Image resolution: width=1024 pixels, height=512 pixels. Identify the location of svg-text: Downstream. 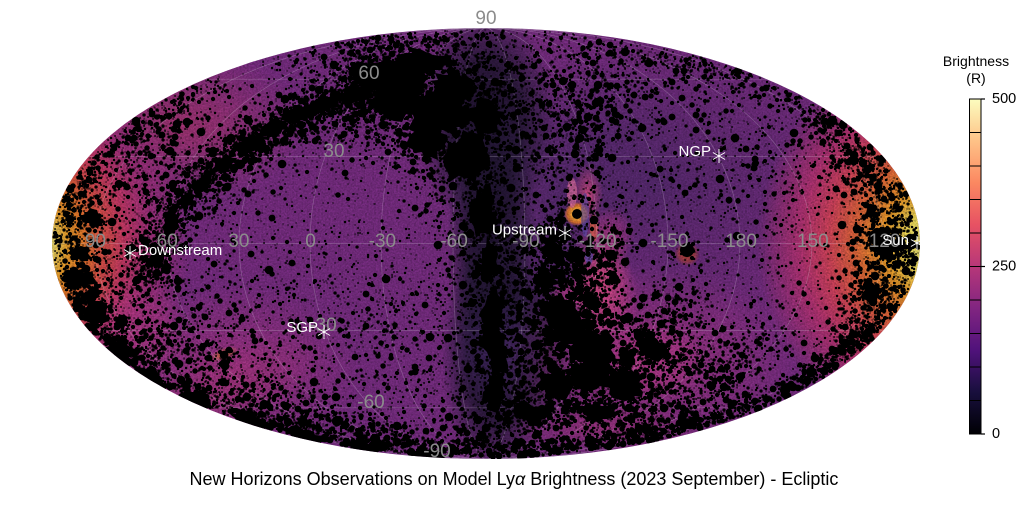
(180, 250).